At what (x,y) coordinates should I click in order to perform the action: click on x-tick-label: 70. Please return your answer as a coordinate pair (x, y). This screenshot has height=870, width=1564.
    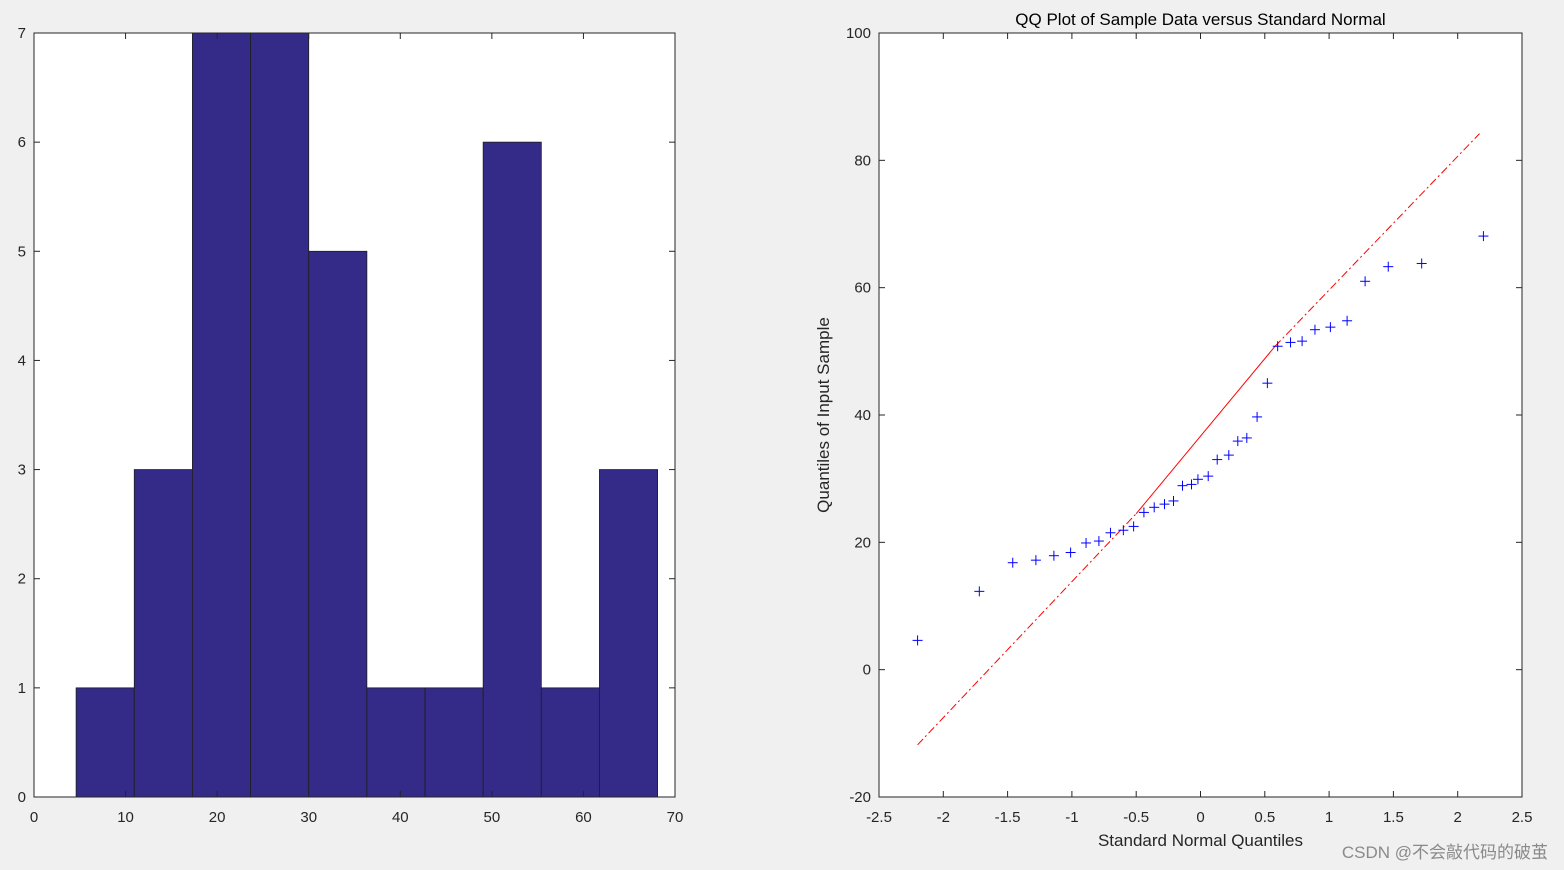
    Looking at the image, I should click on (675, 817).